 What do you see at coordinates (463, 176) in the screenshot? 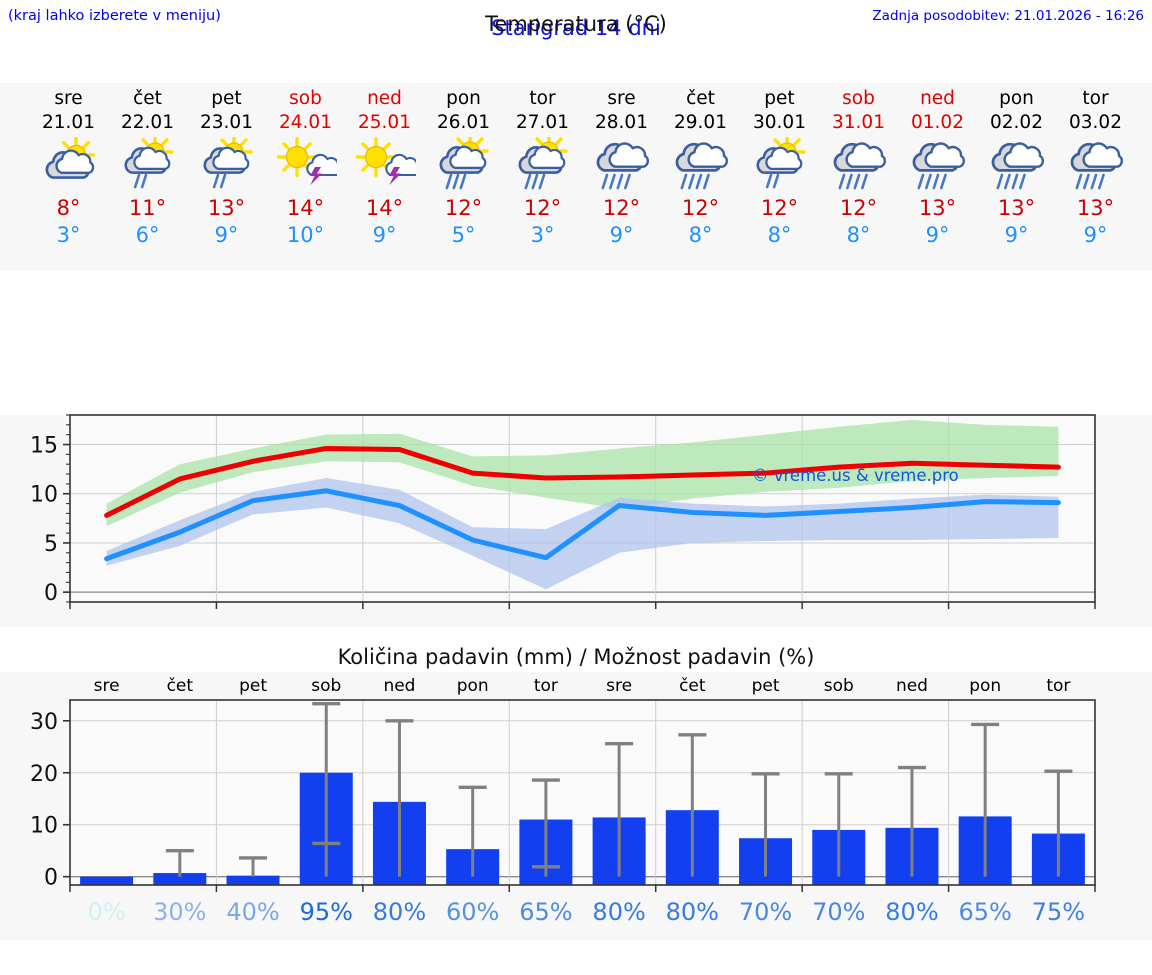
I see `day-column: pon 26.01 12° 5°` at bounding box center [463, 176].